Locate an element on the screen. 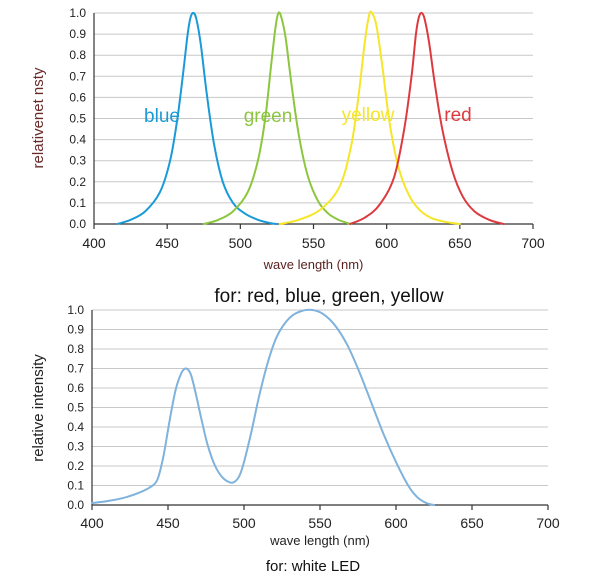 This screenshot has width=614, height=585. chart1-y-tick-label: 0.0 is located at coordinates (77, 224).